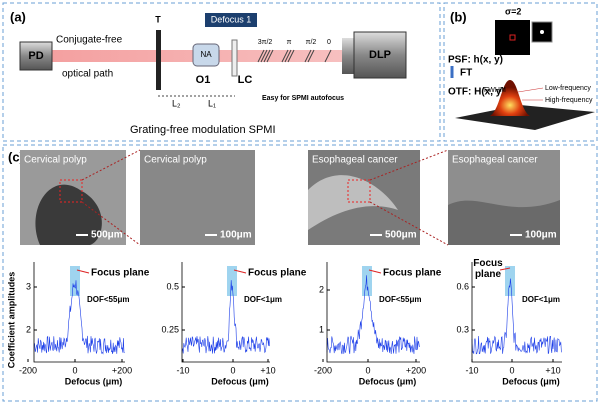  What do you see at coordinates (303, 98) in the screenshot?
I see `text: Easy for SPMI autofocus` at bounding box center [303, 98].